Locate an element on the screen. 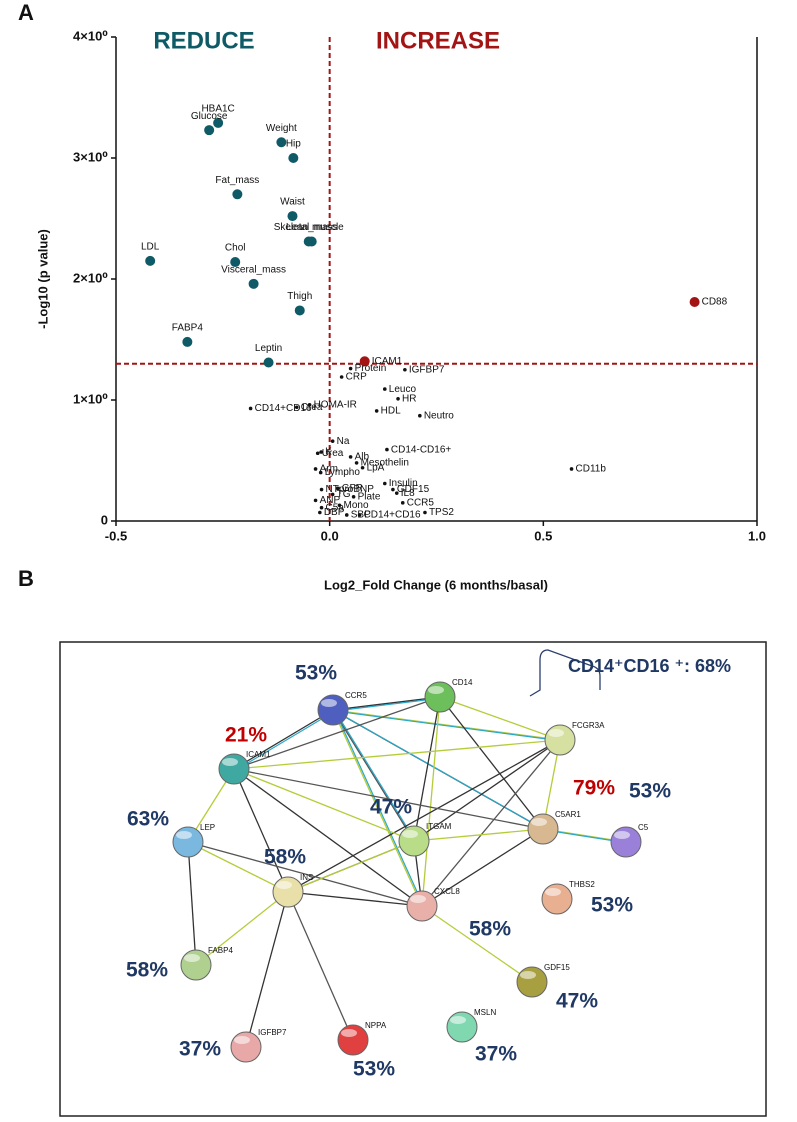  bracket is located at coordinates (565, 673).